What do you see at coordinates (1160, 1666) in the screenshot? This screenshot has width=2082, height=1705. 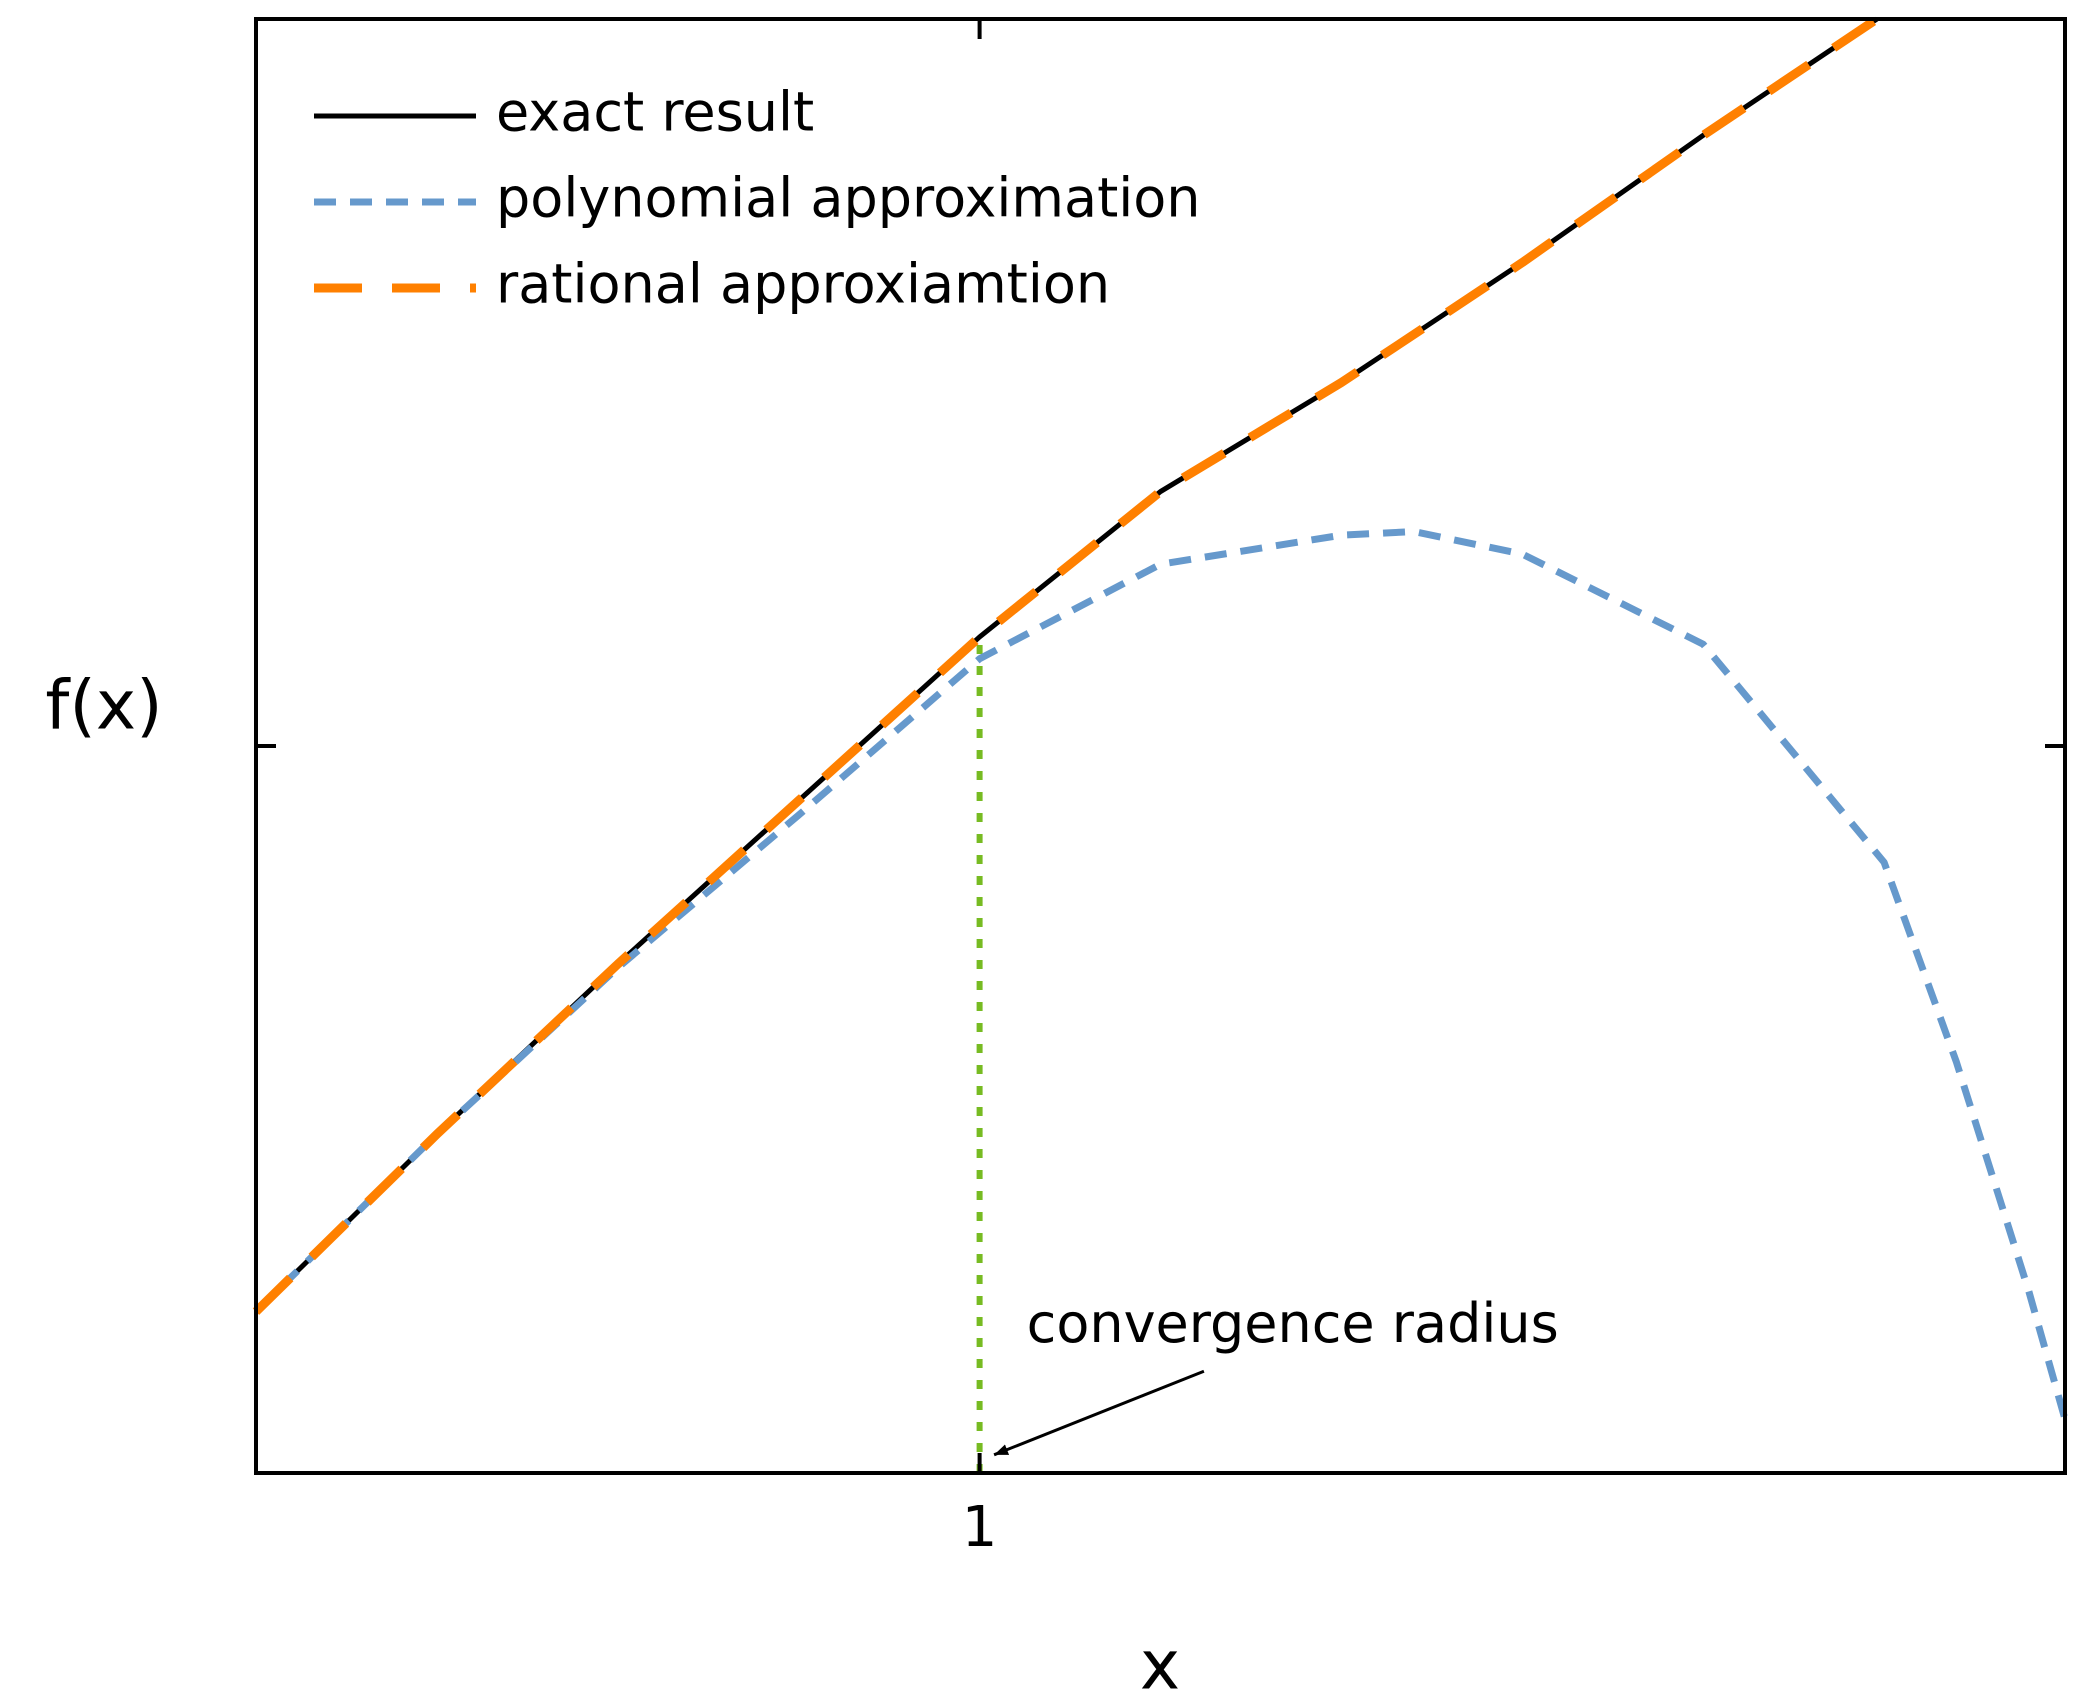 I see `x-axis-label: x` at bounding box center [1160, 1666].